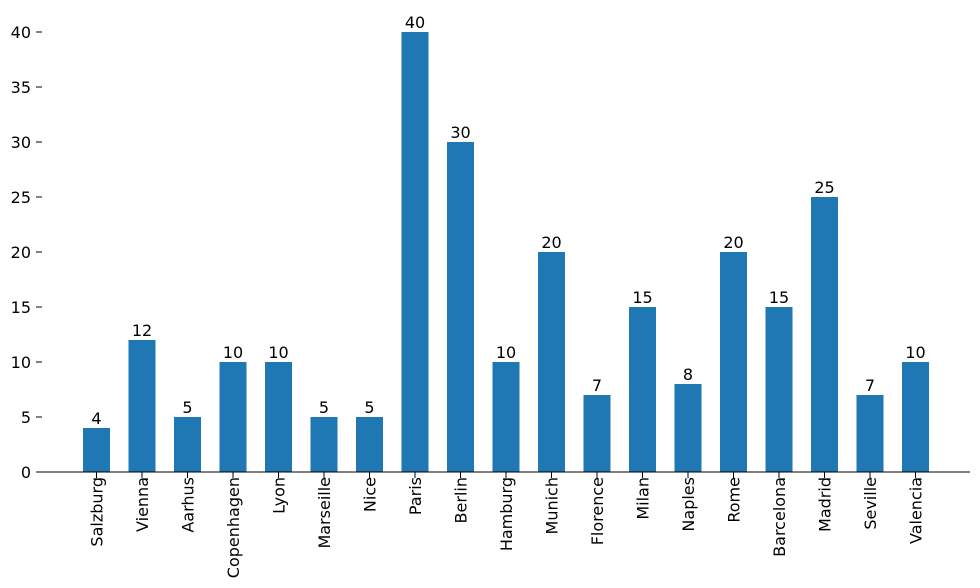 The height and width of the screenshot is (588, 980). What do you see at coordinates (26, 472) in the screenshot?
I see `y-tick-label: 0` at bounding box center [26, 472].